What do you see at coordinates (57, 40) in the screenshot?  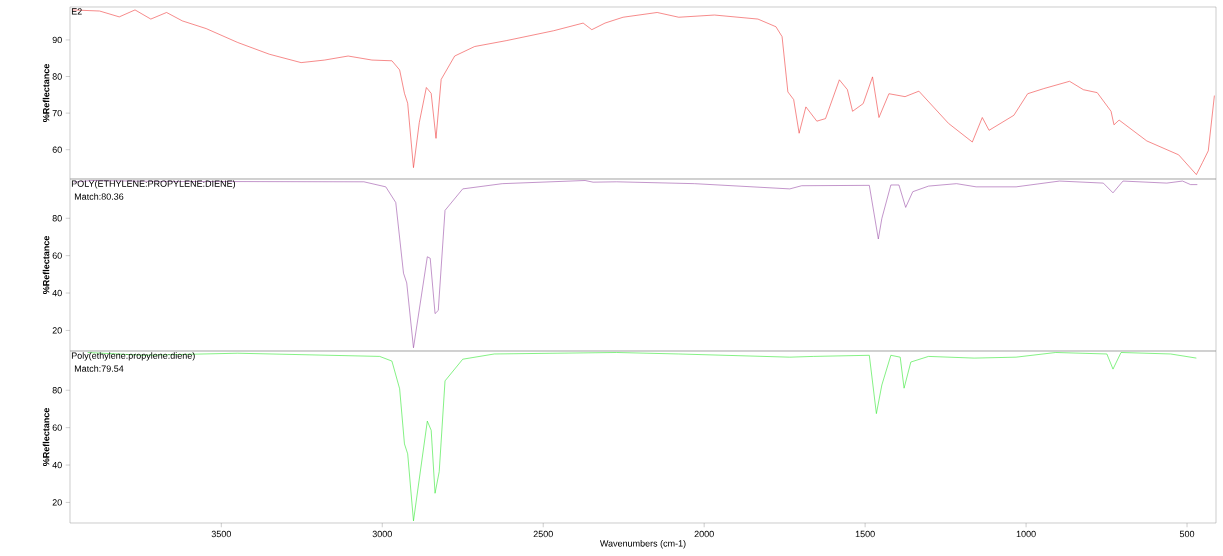 I see `y-tick-label: 90` at bounding box center [57, 40].